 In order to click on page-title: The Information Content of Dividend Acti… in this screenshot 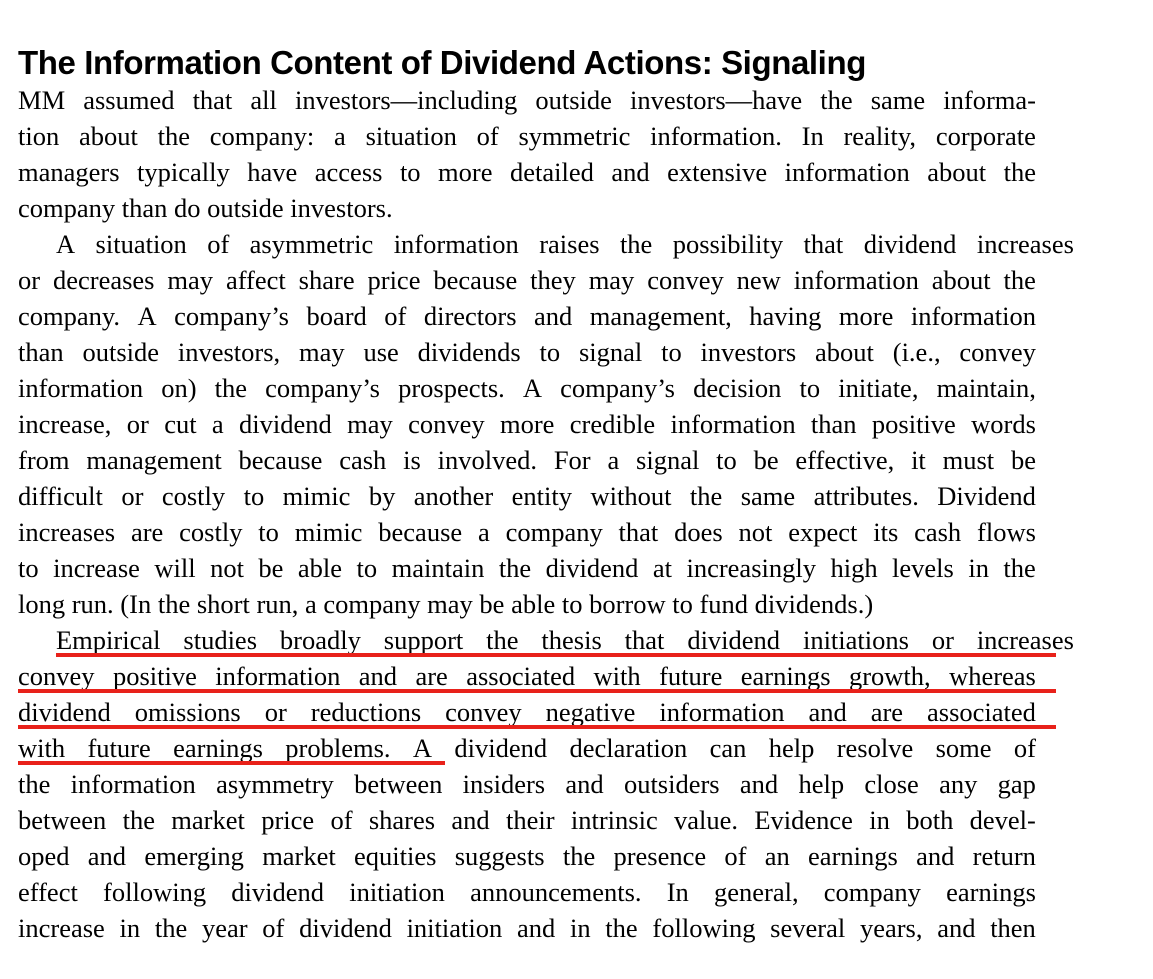, I will do `click(442, 63)`.